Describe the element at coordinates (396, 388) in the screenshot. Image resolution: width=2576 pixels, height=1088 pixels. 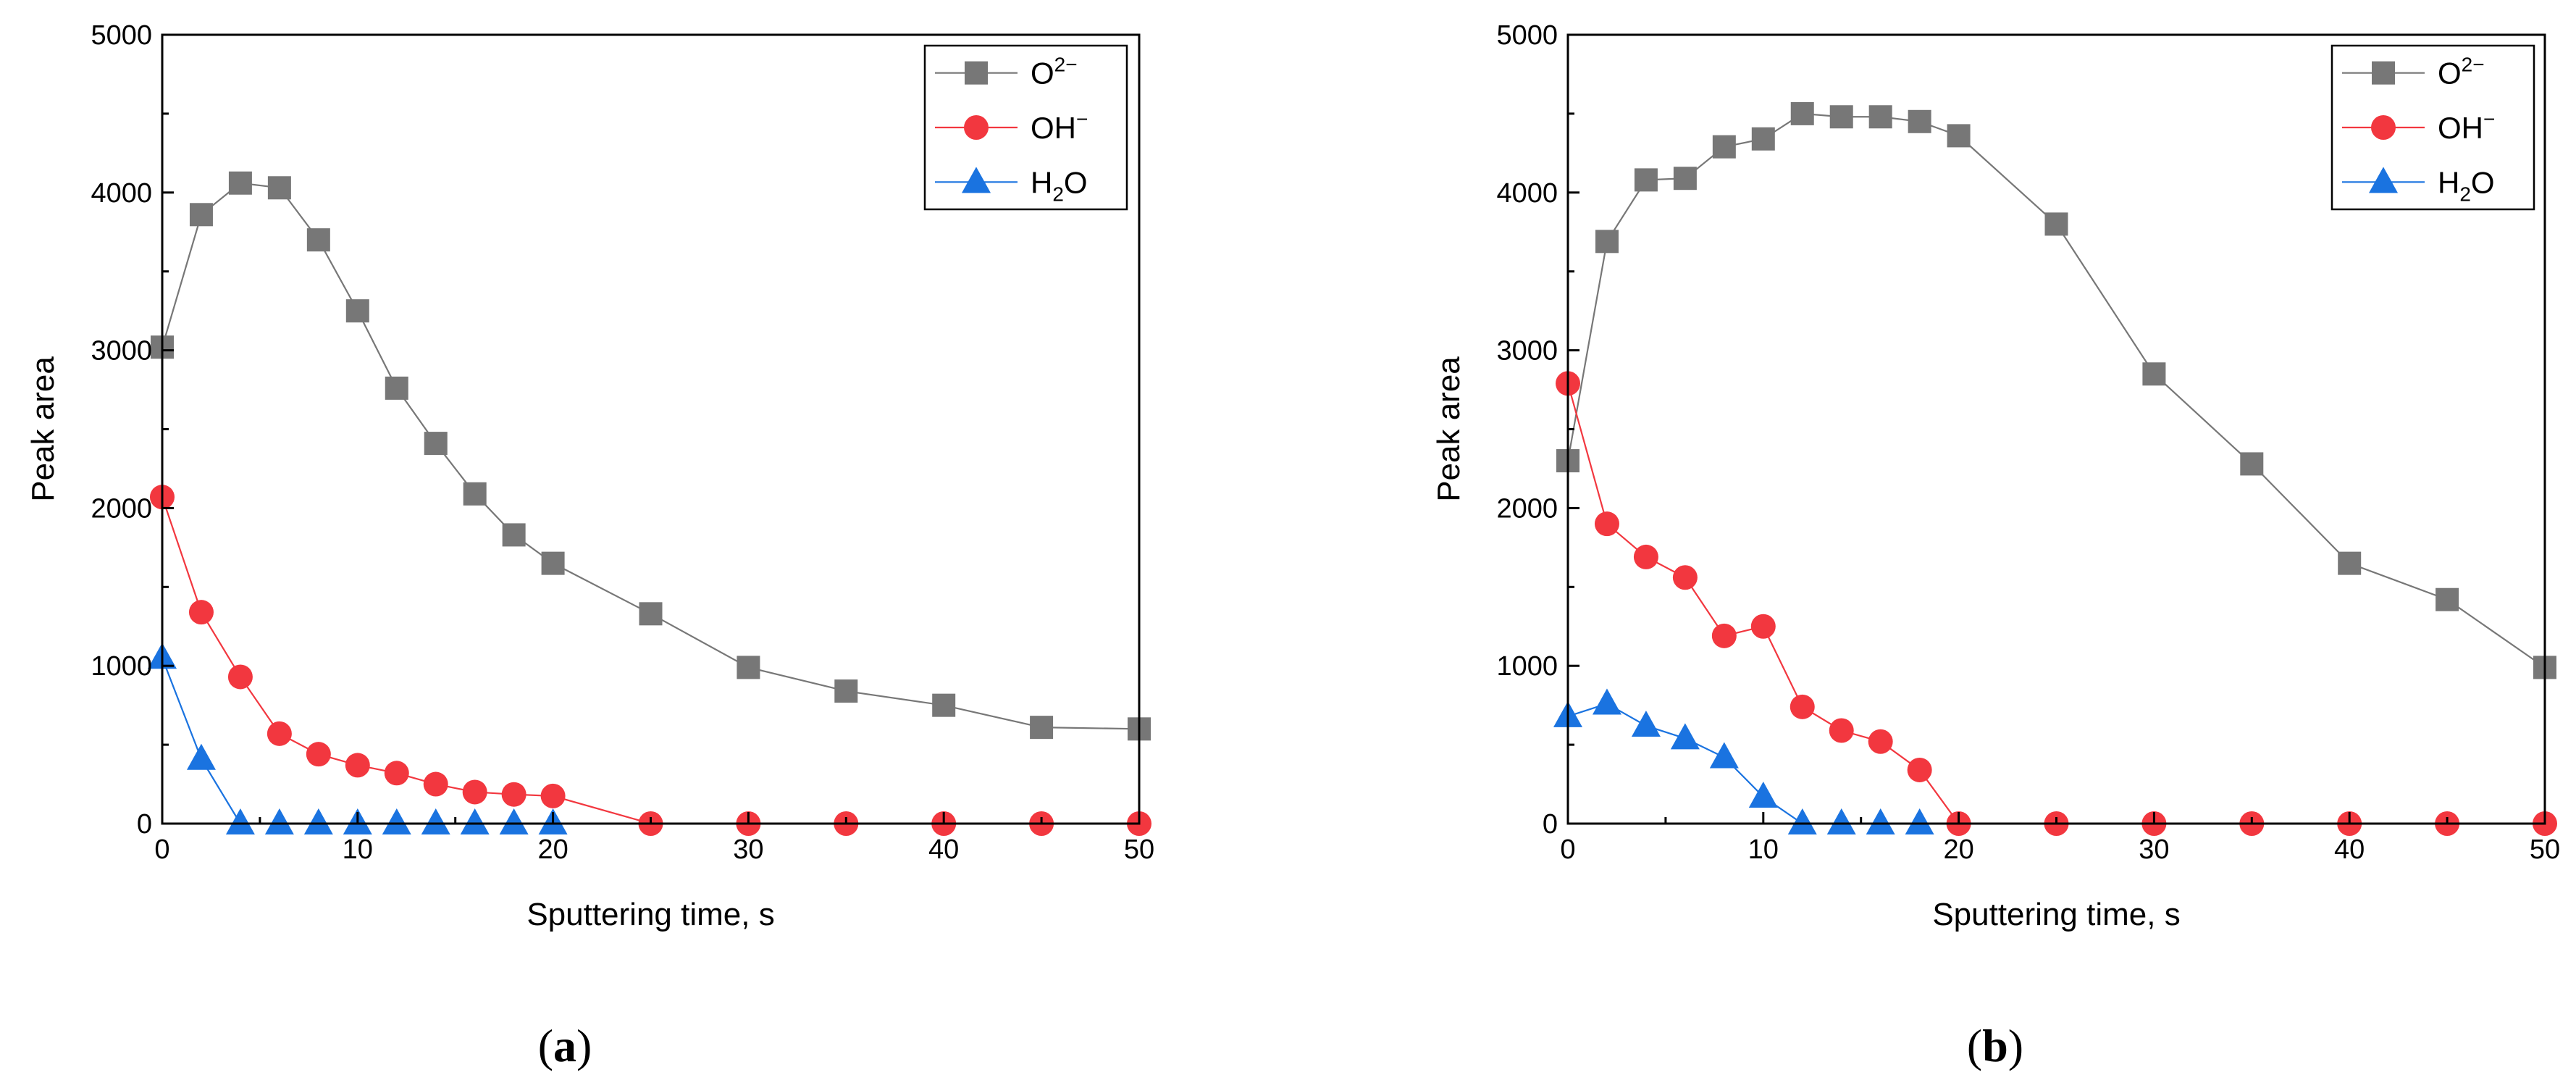
I see `data-point-O2--6` at that location.